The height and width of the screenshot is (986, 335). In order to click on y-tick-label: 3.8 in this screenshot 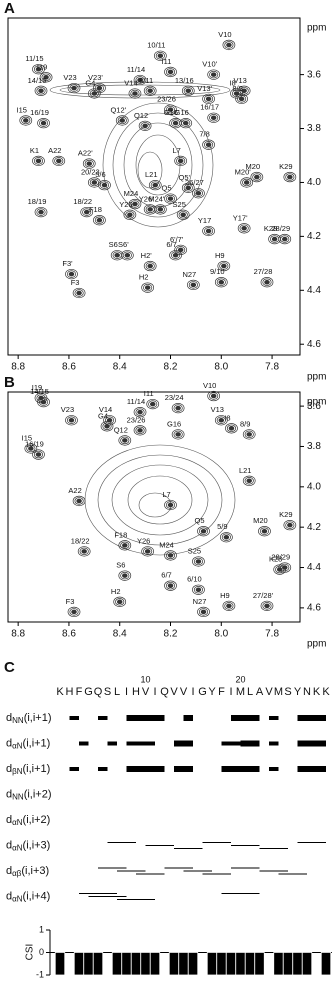, I will do `click(314, 446)`.